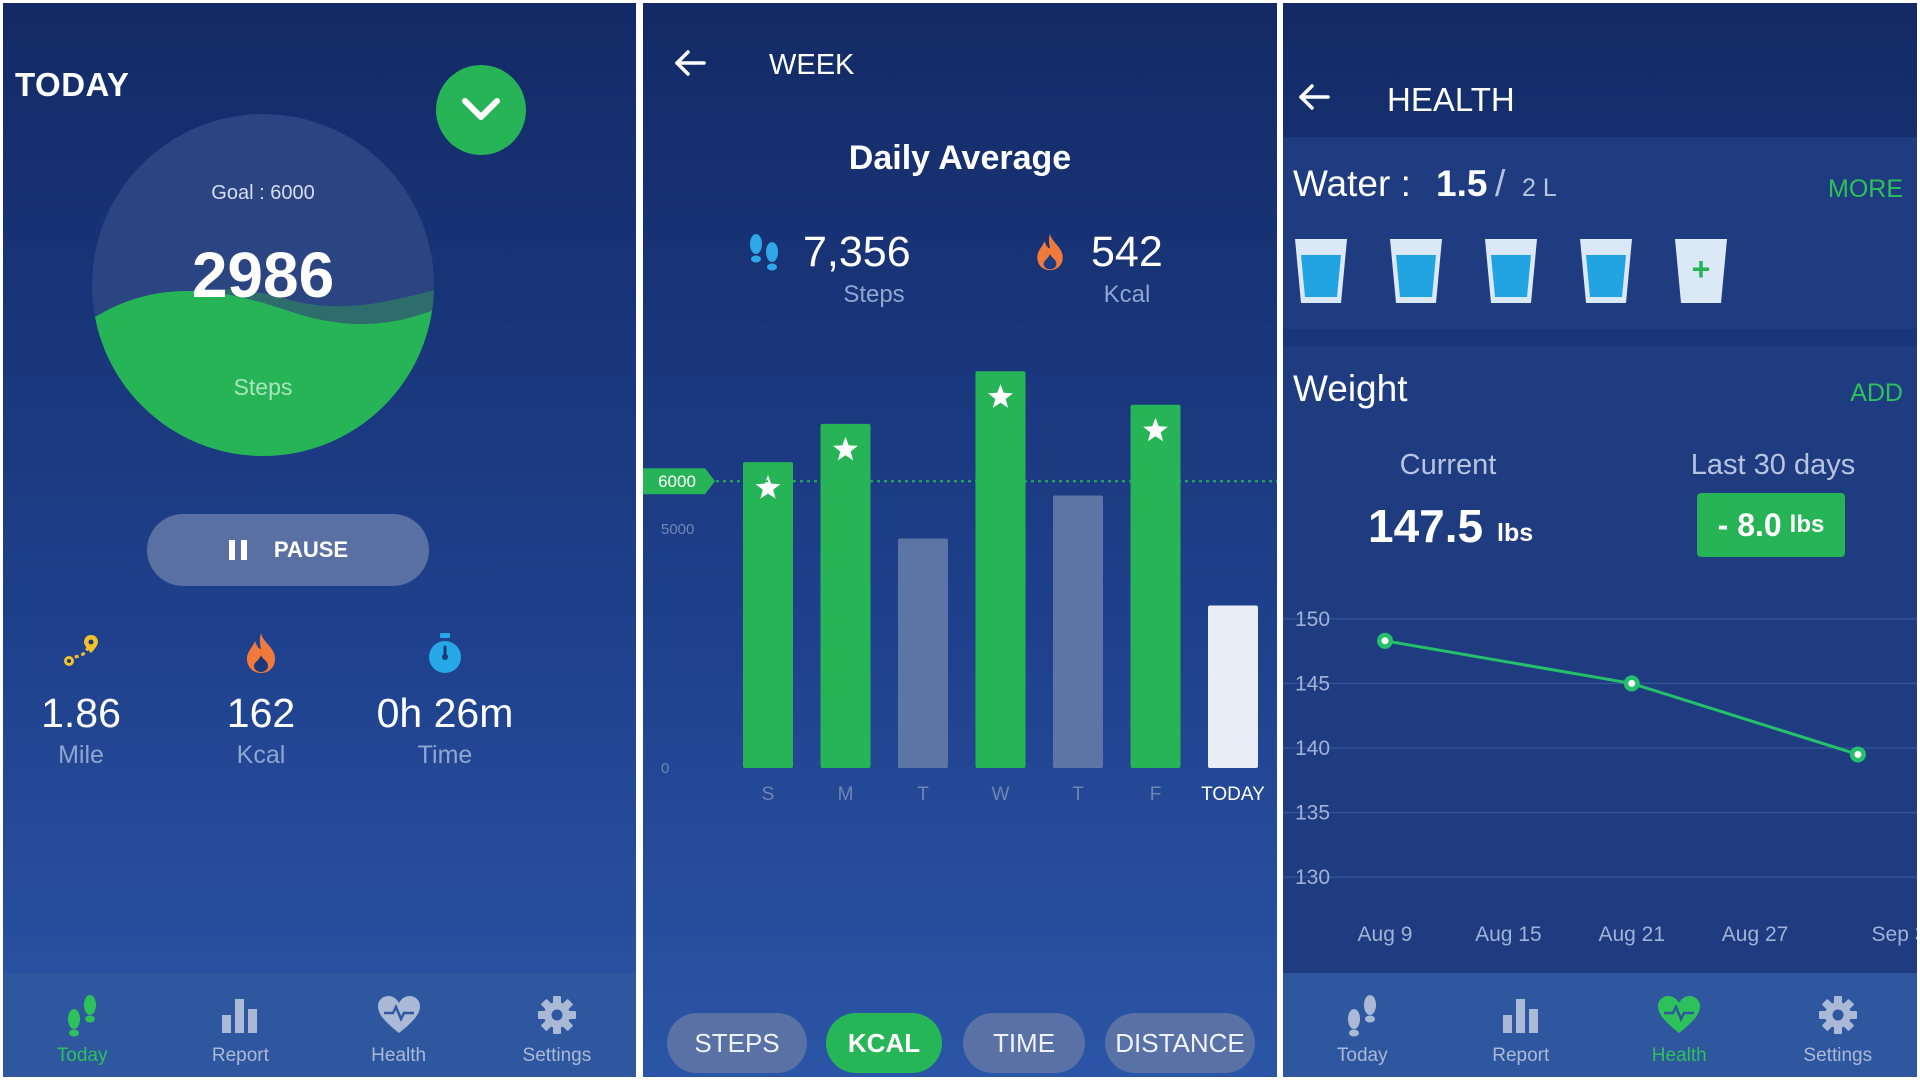  Describe the element at coordinates (768, 794) in the screenshot. I see `x-tick-label: S` at that location.